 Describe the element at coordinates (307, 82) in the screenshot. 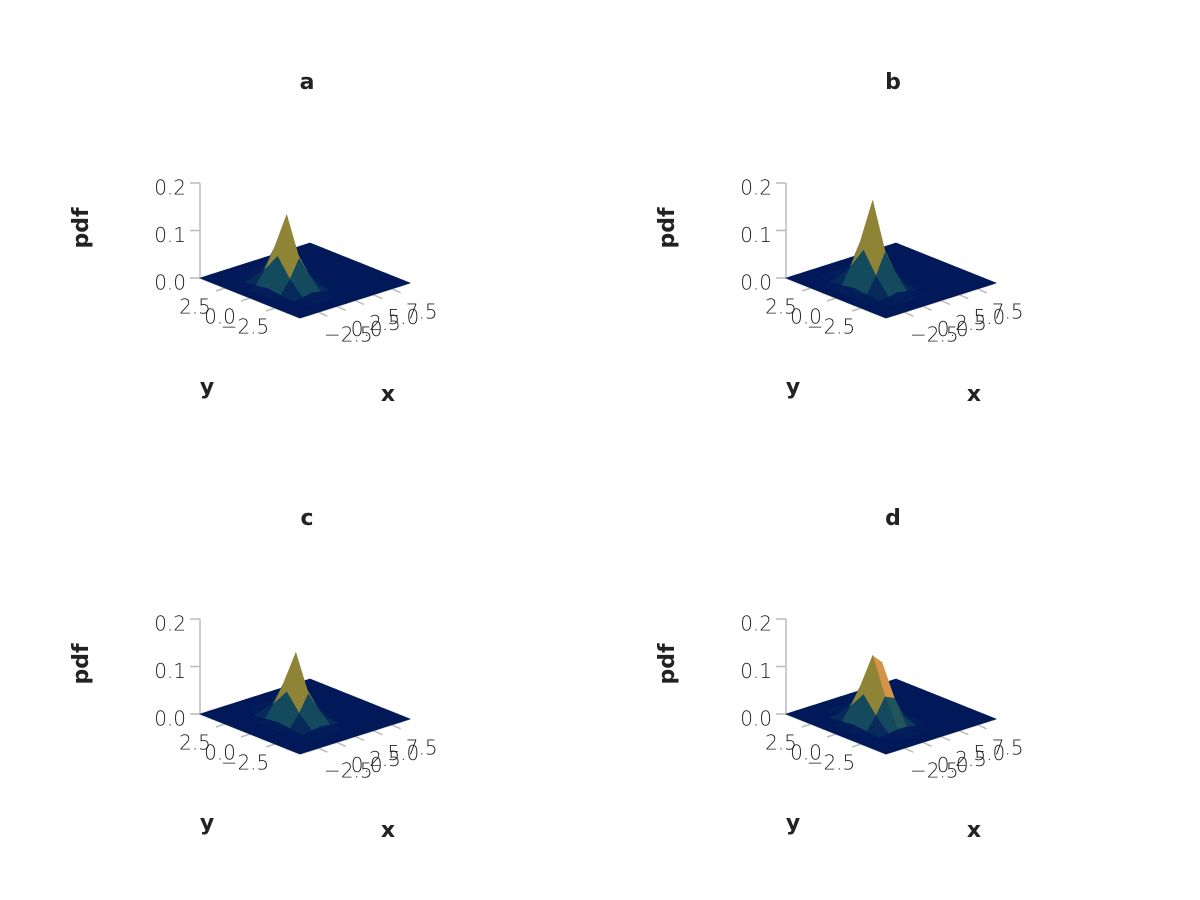

I see `panel-title: a` at that location.